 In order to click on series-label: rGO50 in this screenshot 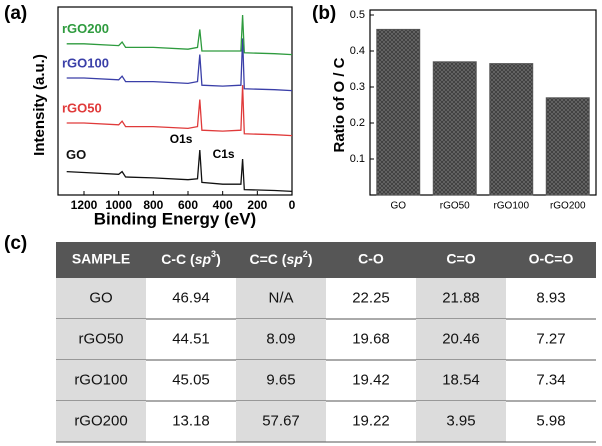, I will do `click(82, 107)`.